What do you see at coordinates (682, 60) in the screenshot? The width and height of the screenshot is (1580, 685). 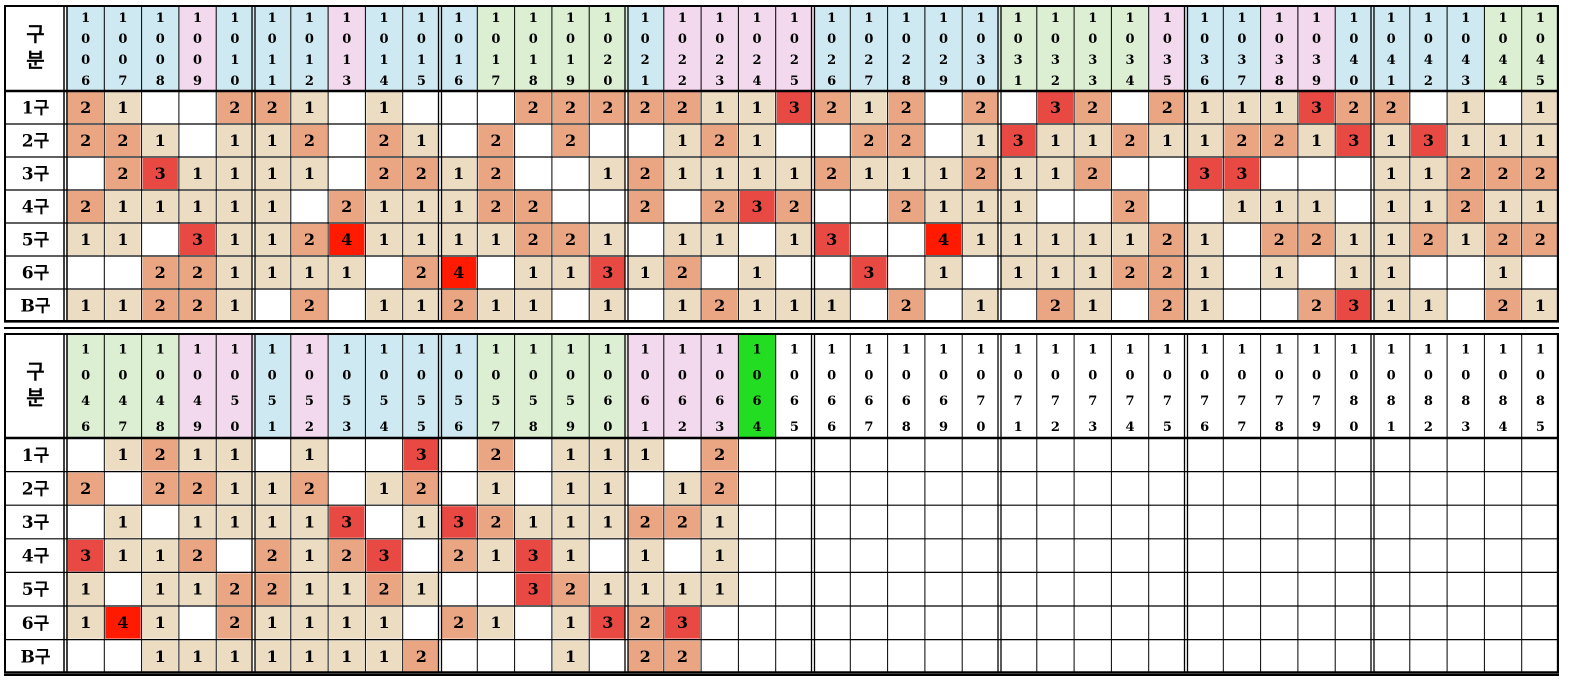 I see `column-header-digit: 2` at bounding box center [682, 60].